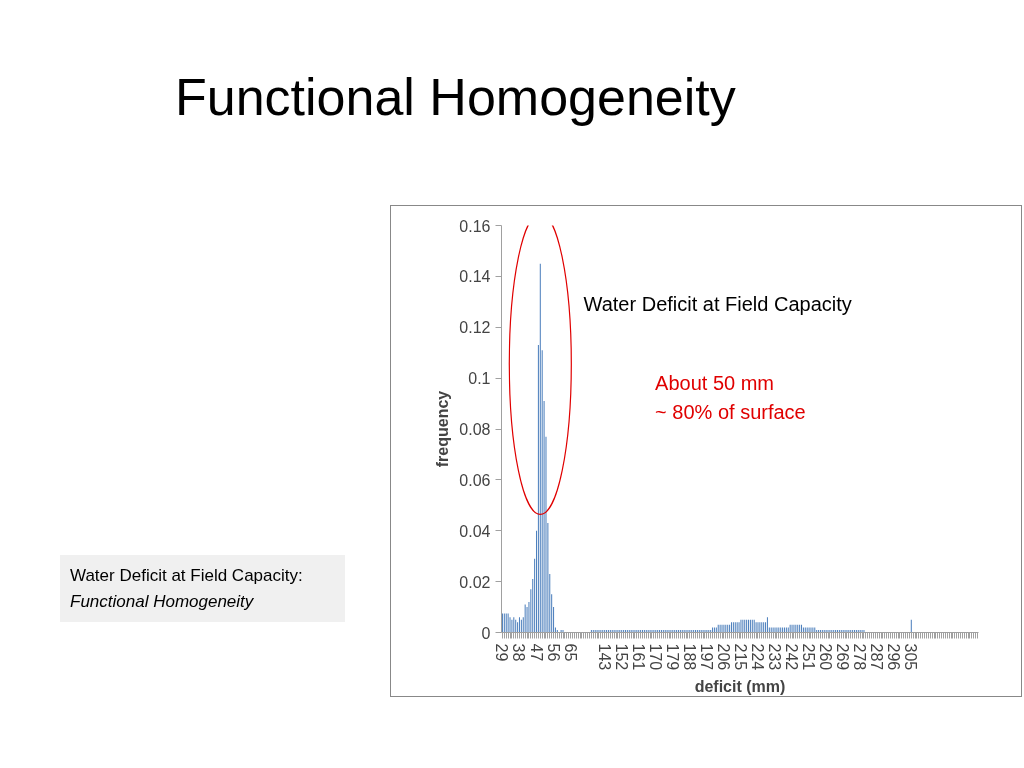 The height and width of the screenshot is (768, 1024). Describe the element at coordinates (717, 304) in the screenshot. I see `annotation: Water Deficit at Field Capacity` at that location.